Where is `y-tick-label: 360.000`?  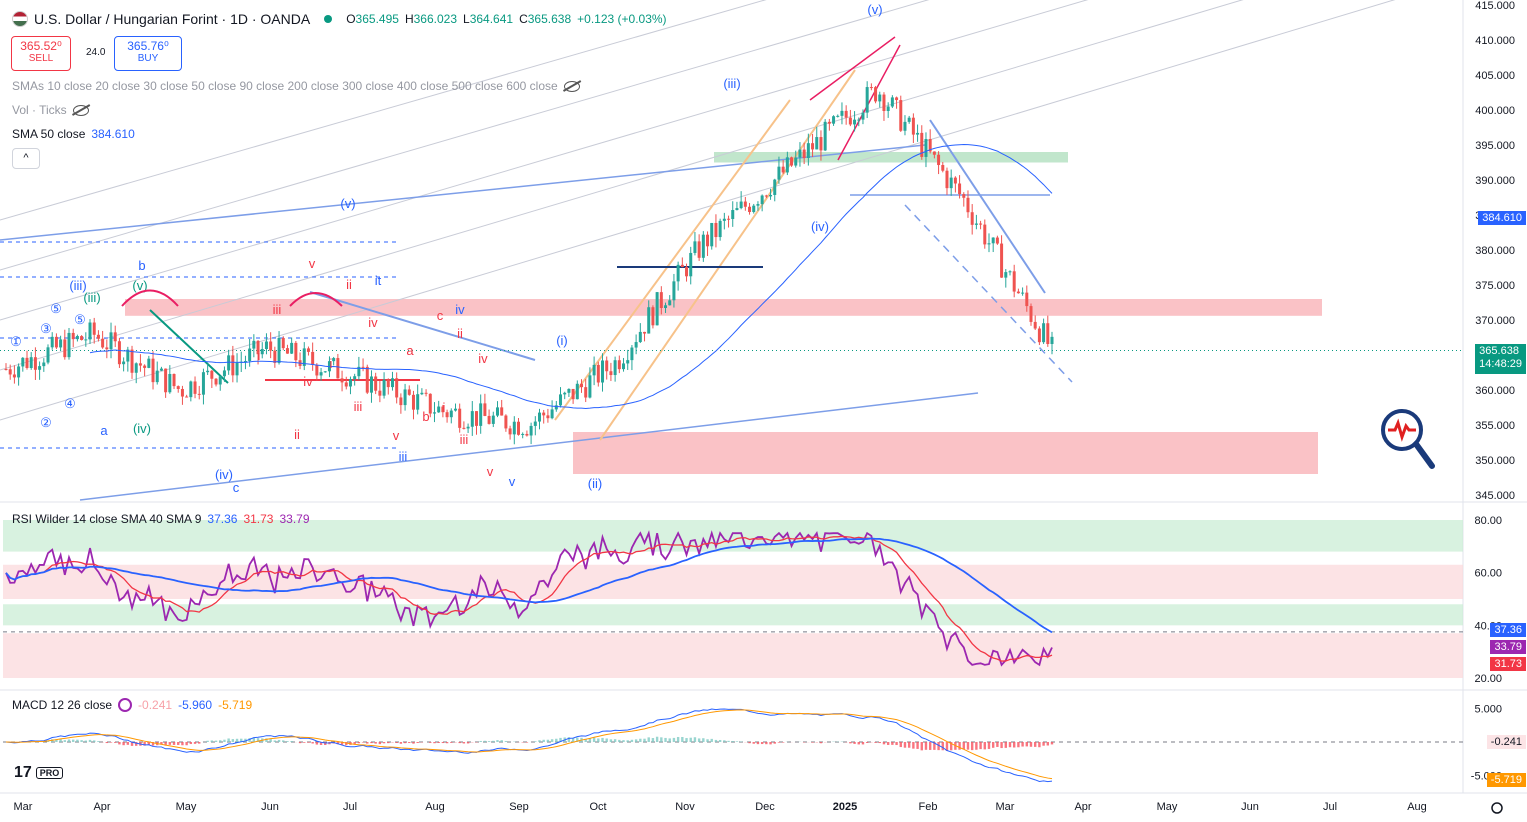 y-tick-label: 360.000 is located at coordinates (1495, 391).